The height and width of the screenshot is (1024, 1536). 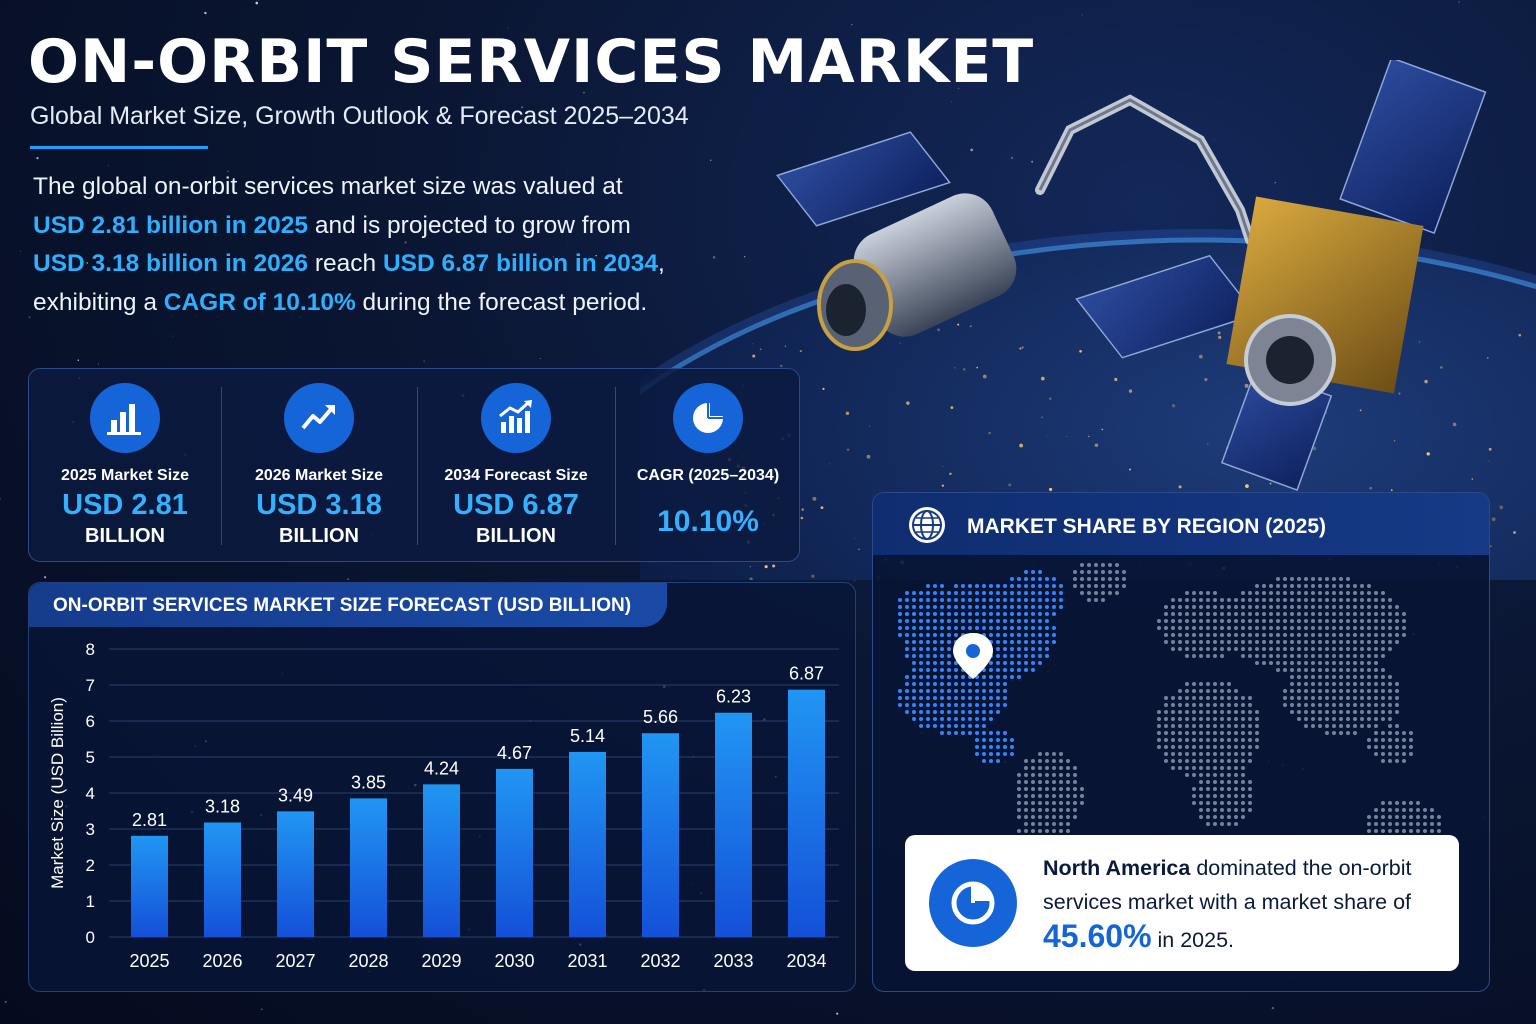 I want to click on location-pin-icon, so click(x=973, y=656).